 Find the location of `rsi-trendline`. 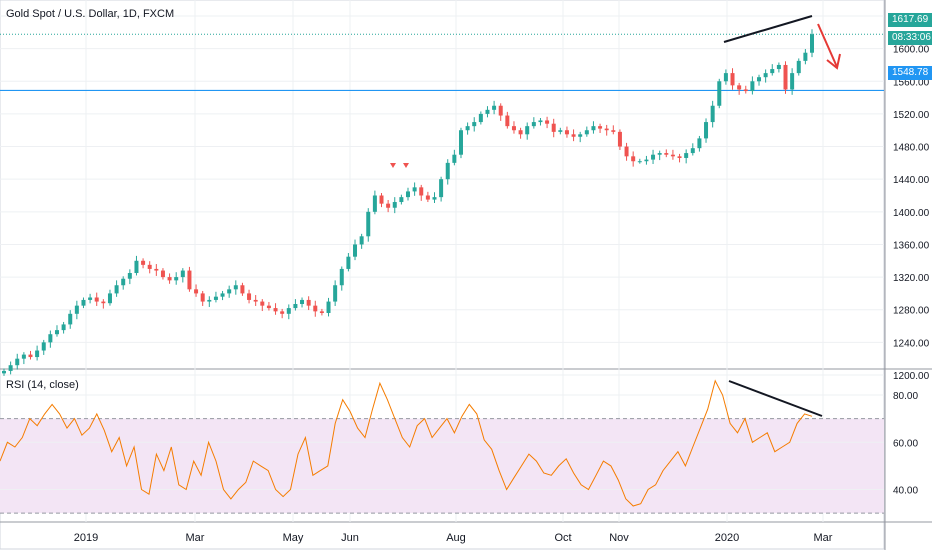

rsi-trendline is located at coordinates (775, 398).